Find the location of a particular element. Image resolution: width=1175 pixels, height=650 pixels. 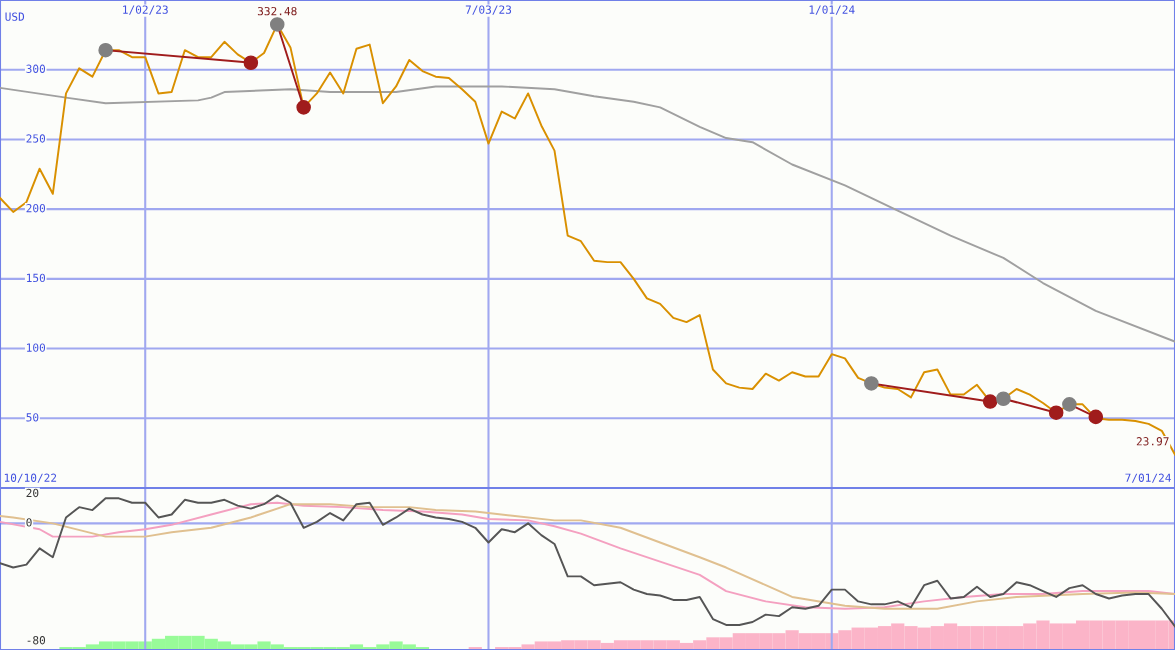

y-tick-label: 100 is located at coordinates (36, 347).